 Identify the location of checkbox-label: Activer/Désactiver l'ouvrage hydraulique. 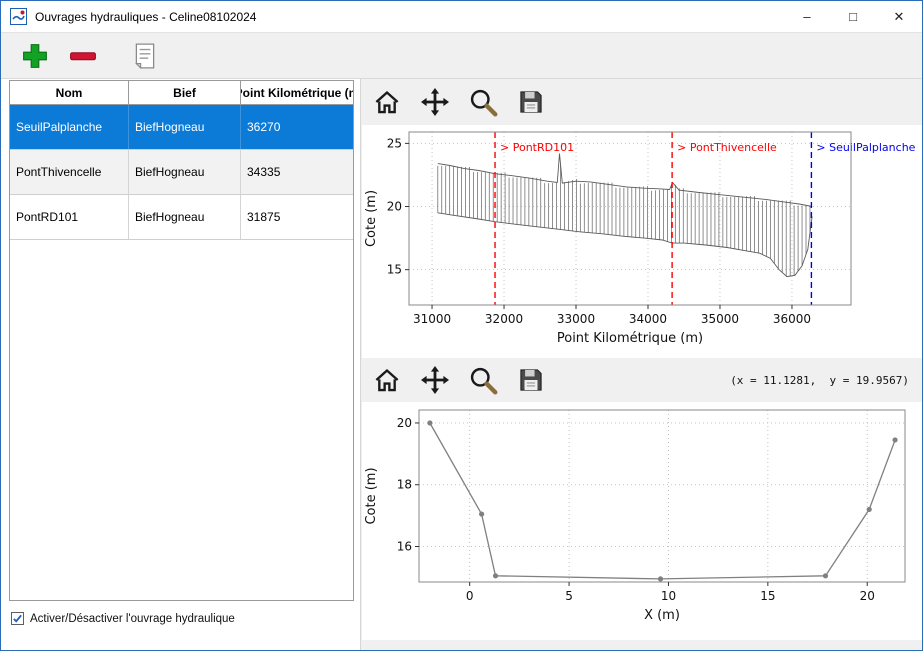
(132, 618).